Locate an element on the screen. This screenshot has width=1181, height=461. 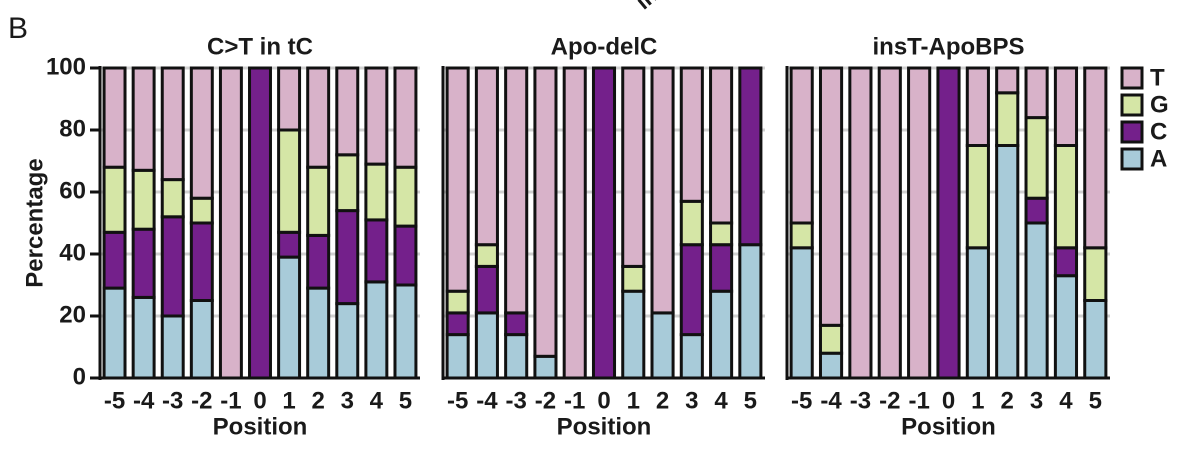
y-tick-label: 60 is located at coordinates (72, 190).